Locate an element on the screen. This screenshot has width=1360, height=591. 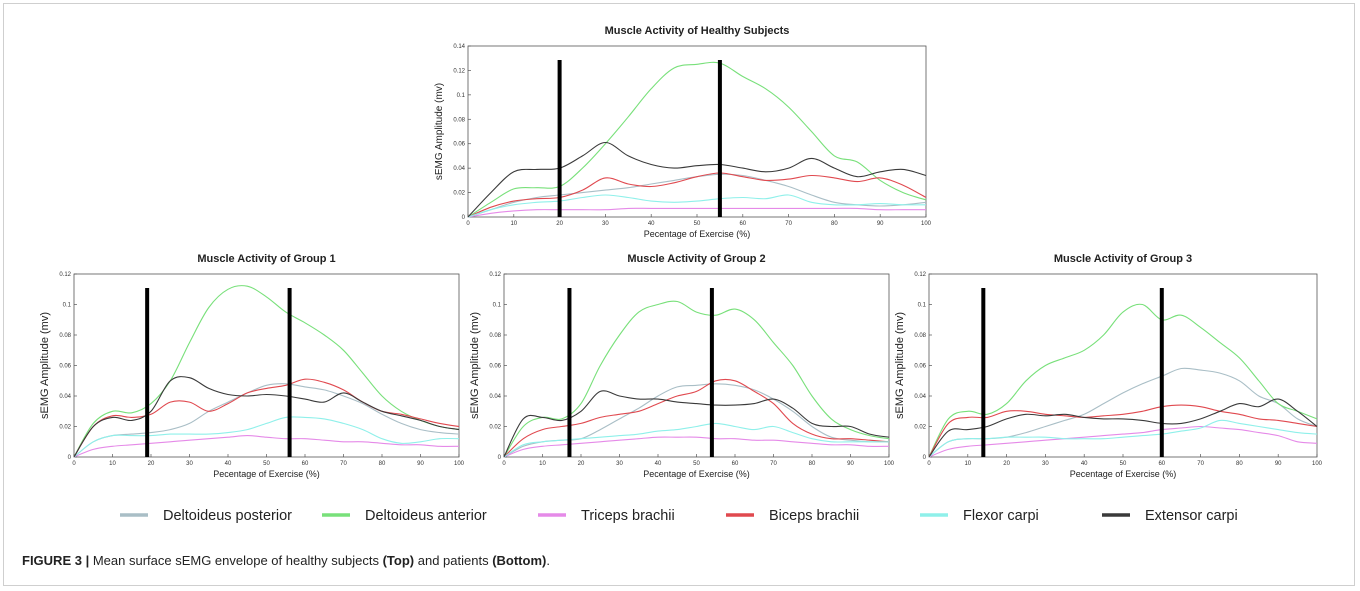
chart-title: Muscle Activity of Group 2 is located at coordinates (696, 259).